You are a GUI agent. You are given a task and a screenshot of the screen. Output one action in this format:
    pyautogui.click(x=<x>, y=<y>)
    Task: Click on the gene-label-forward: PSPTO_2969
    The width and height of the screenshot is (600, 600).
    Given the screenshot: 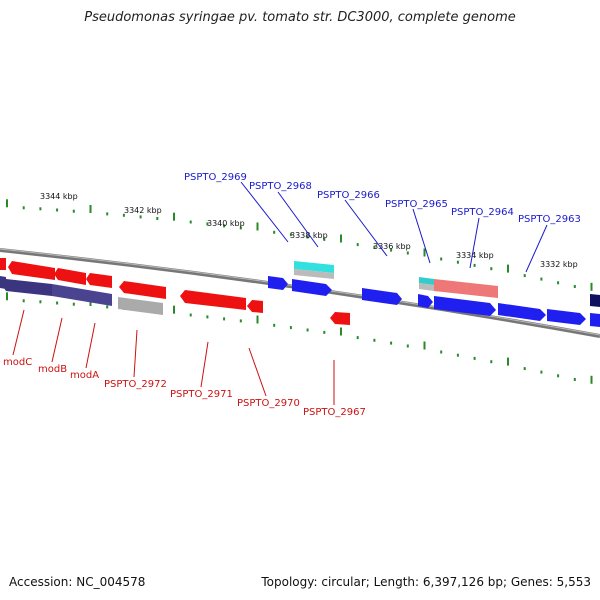 What is the action you would take?
    pyautogui.click(x=215, y=177)
    